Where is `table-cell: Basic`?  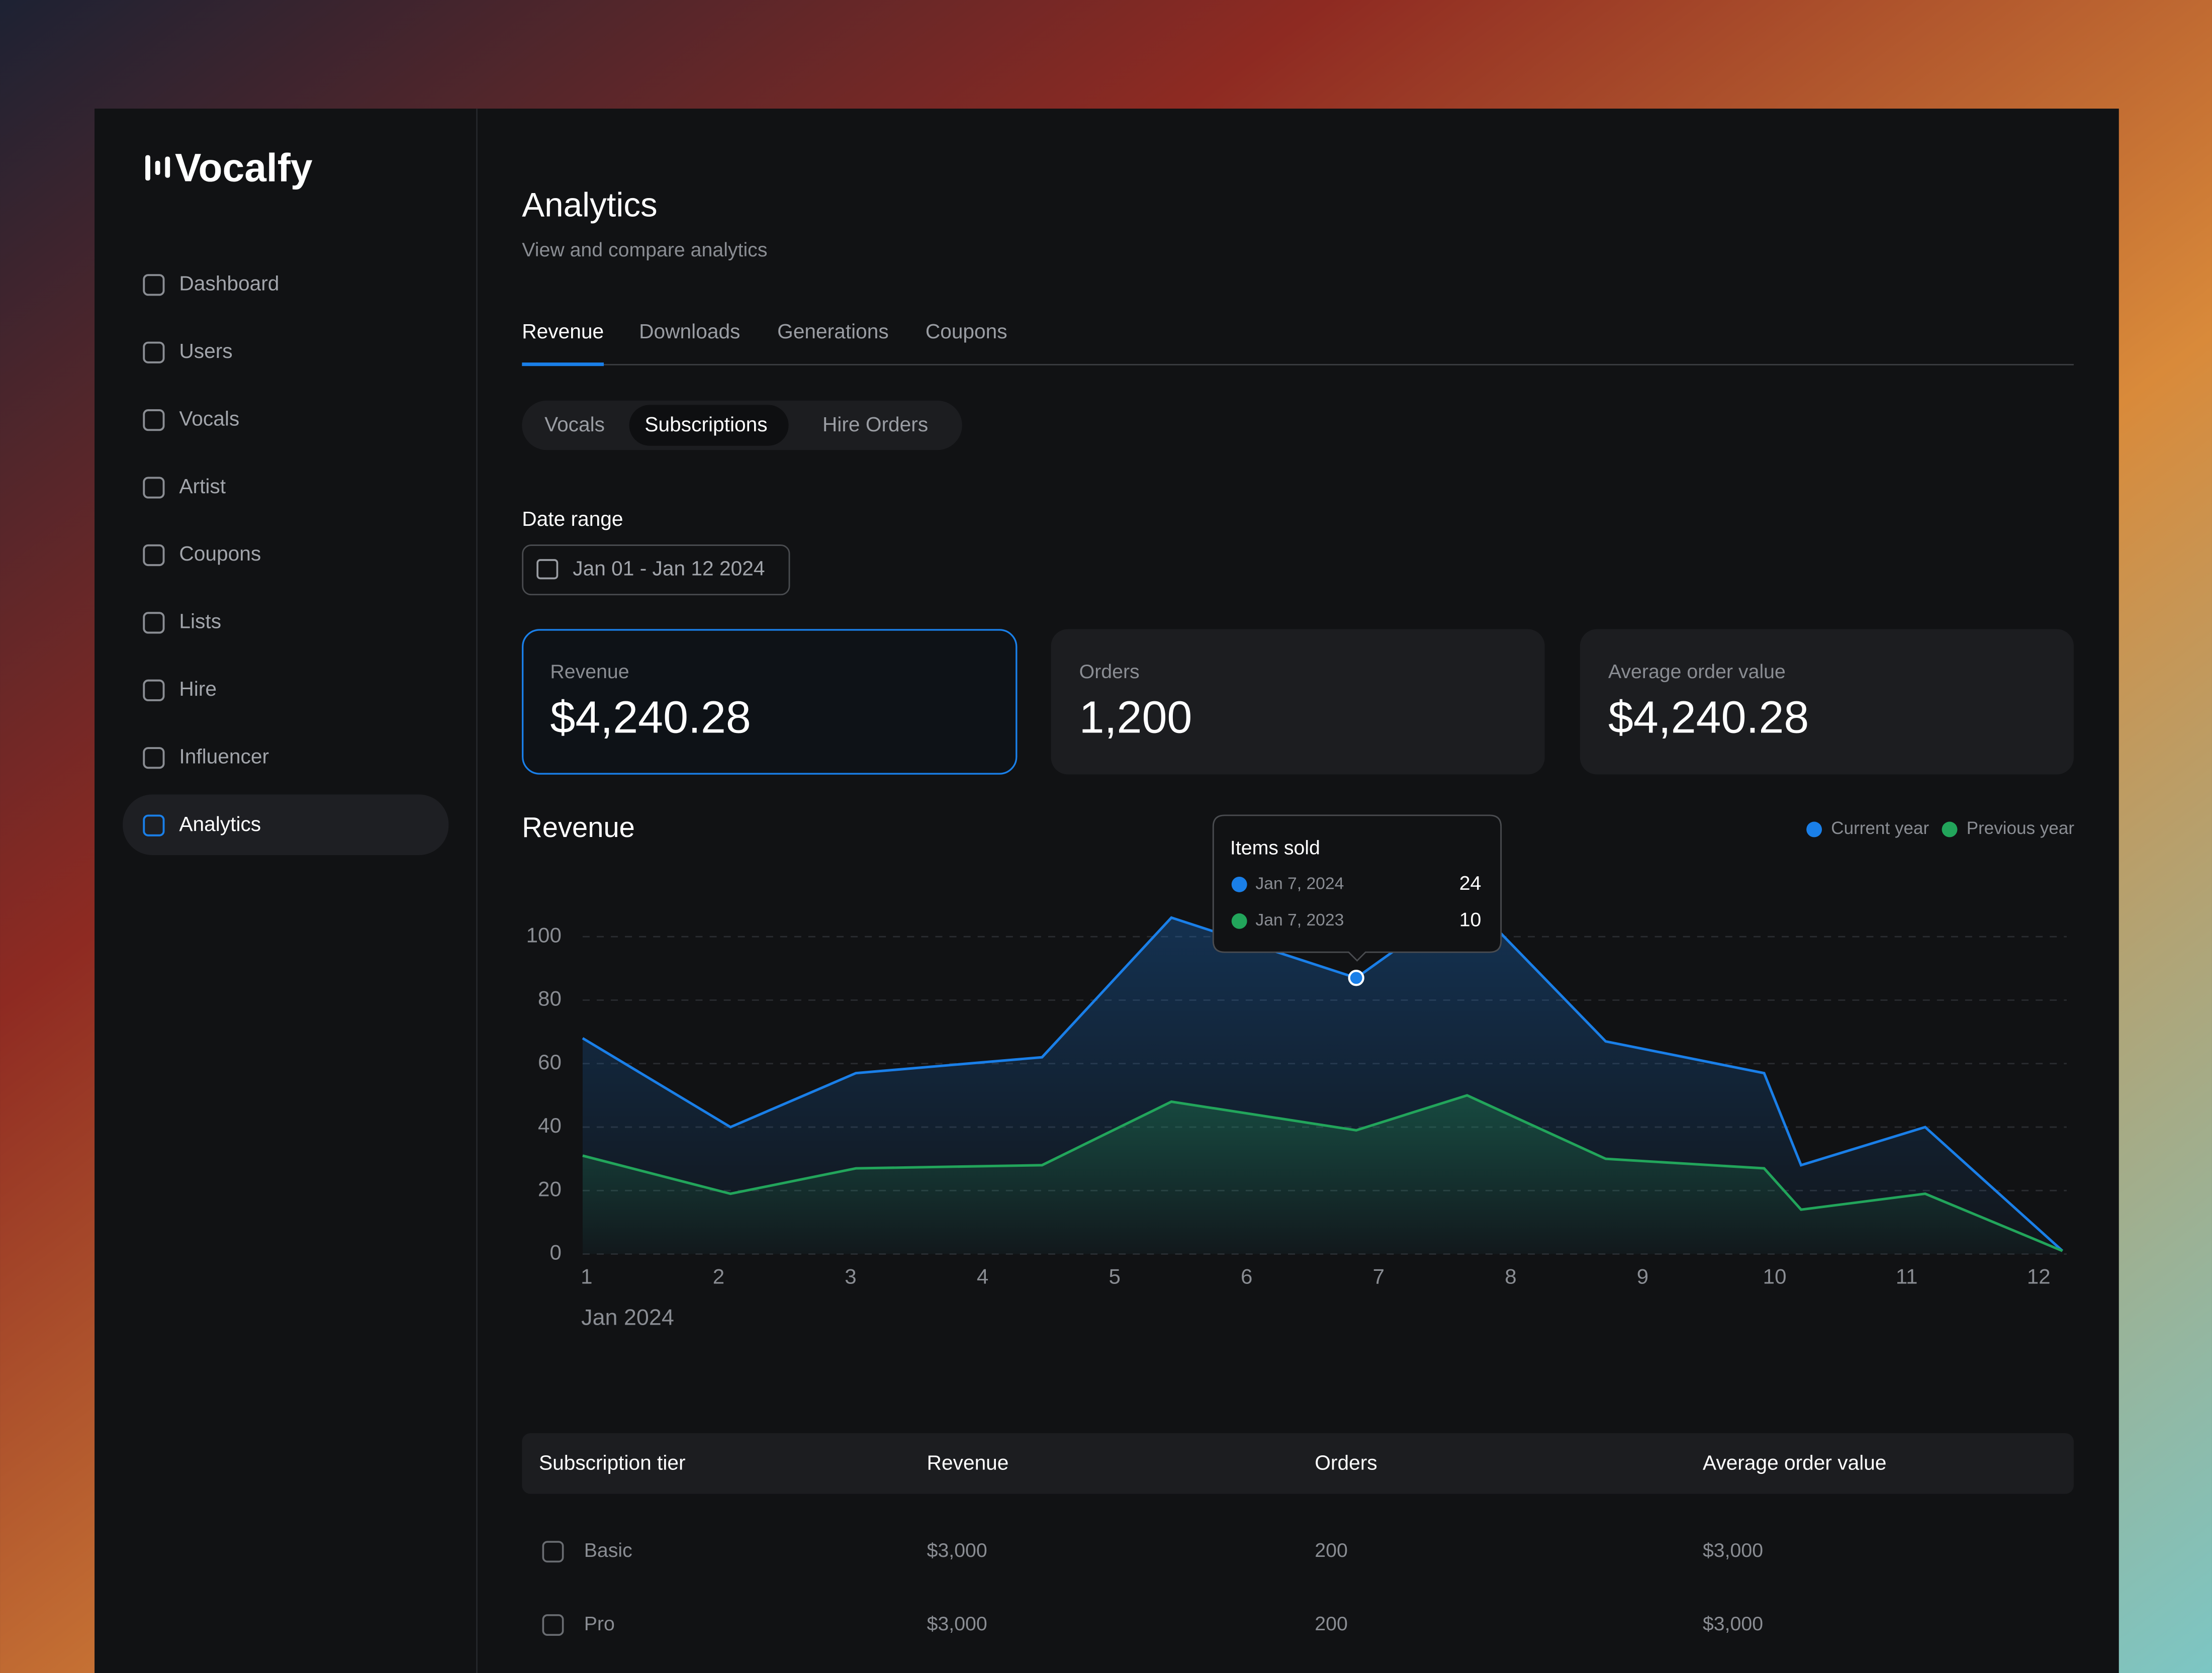
table-cell: Basic is located at coordinates (608, 1550).